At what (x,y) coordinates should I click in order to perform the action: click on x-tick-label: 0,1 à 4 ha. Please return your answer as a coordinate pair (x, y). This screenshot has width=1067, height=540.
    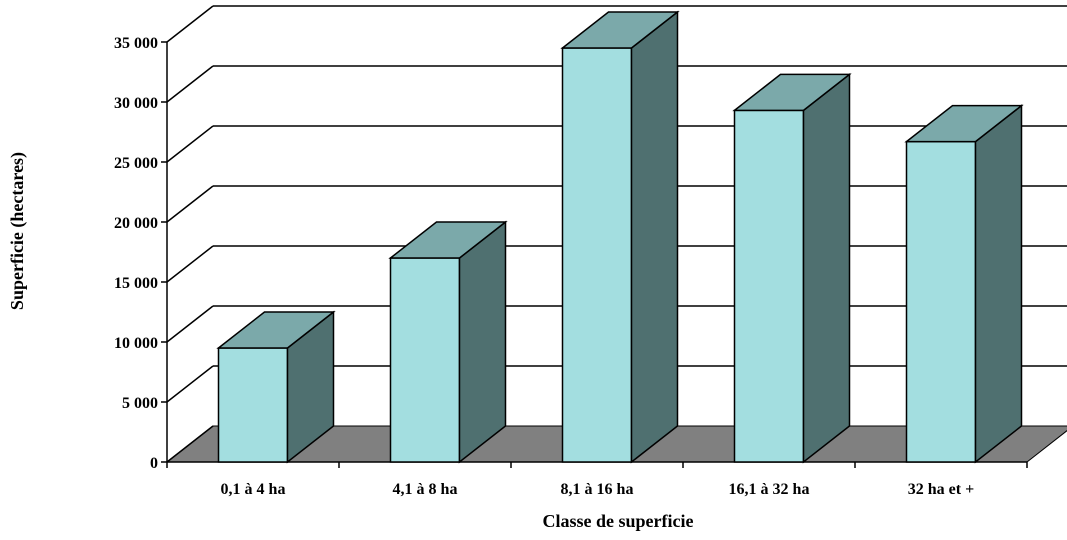
    Looking at the image, I should click on (253, 489).